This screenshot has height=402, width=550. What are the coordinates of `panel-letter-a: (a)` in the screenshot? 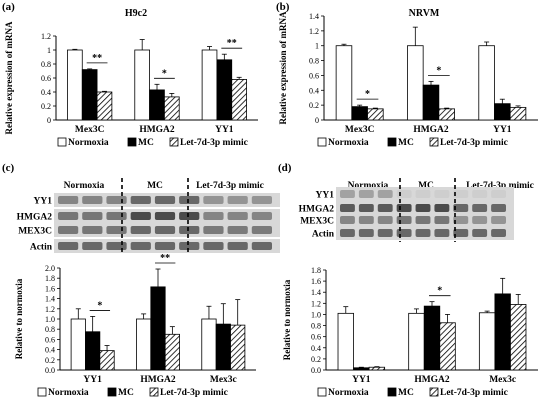 It's located at (8, 7).